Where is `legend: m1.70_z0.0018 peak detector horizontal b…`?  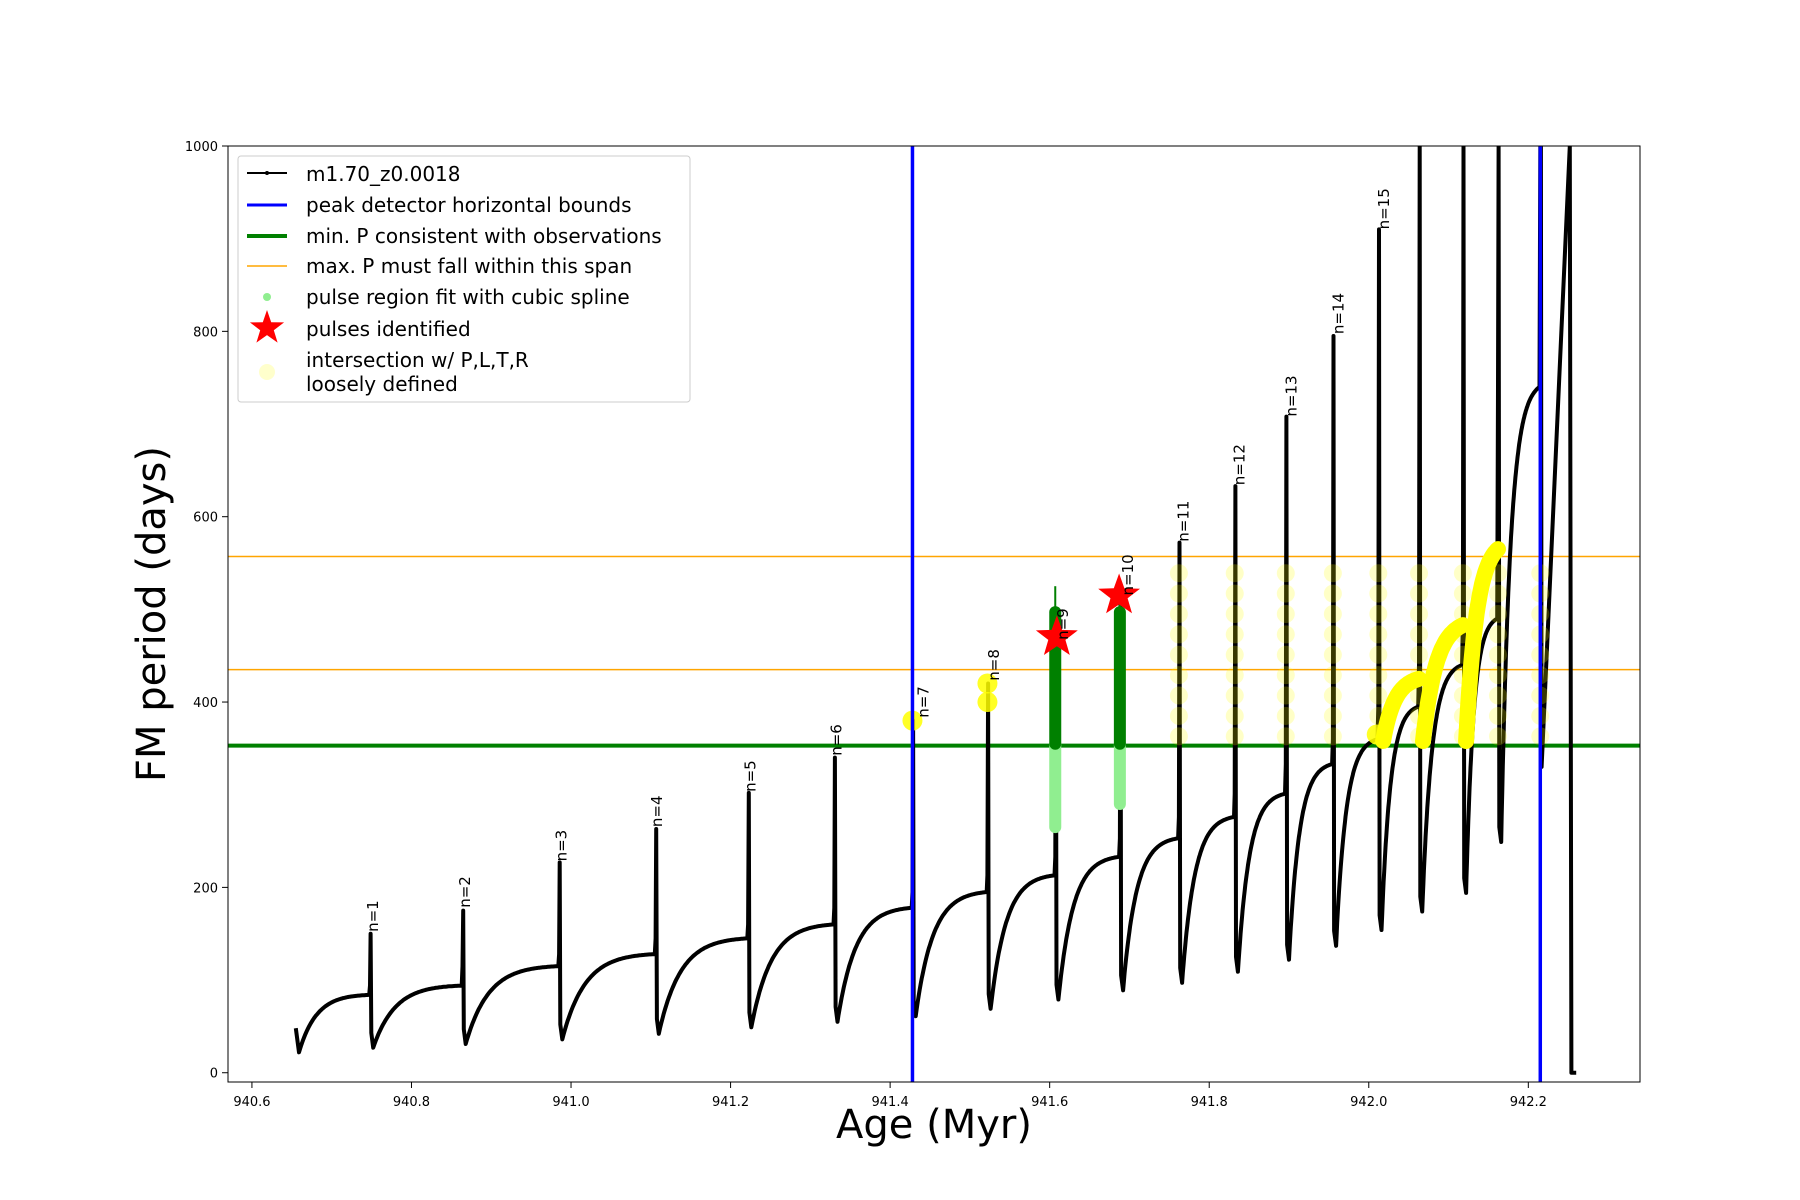 legend: m1.70_z0.0018 peak detector horizontal b… is located at coordinates (464, 279).